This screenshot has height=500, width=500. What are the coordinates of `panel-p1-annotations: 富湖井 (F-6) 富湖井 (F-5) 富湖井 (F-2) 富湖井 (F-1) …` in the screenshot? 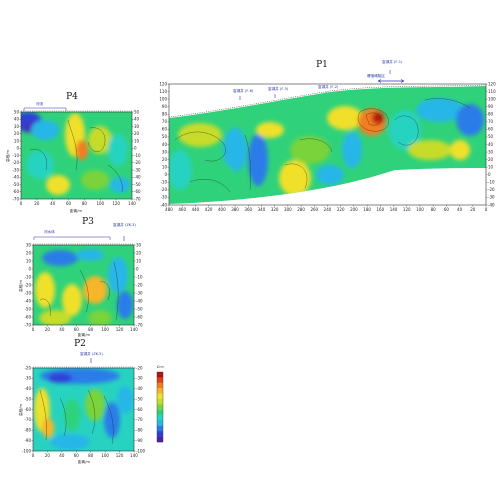 It's located at (319, 79).